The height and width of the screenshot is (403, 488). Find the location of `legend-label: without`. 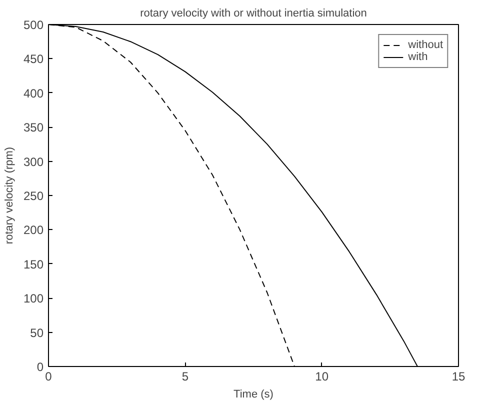

legend-label: without is located at coordinates (425, 45).